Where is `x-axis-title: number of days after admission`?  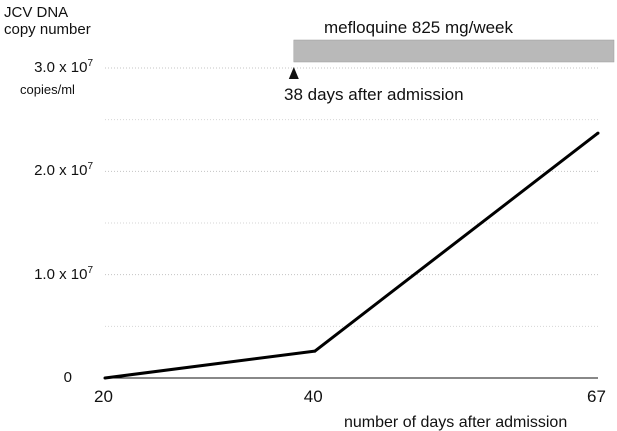
x-axis-title: number of days after admission is located at coordinates (456, 422).